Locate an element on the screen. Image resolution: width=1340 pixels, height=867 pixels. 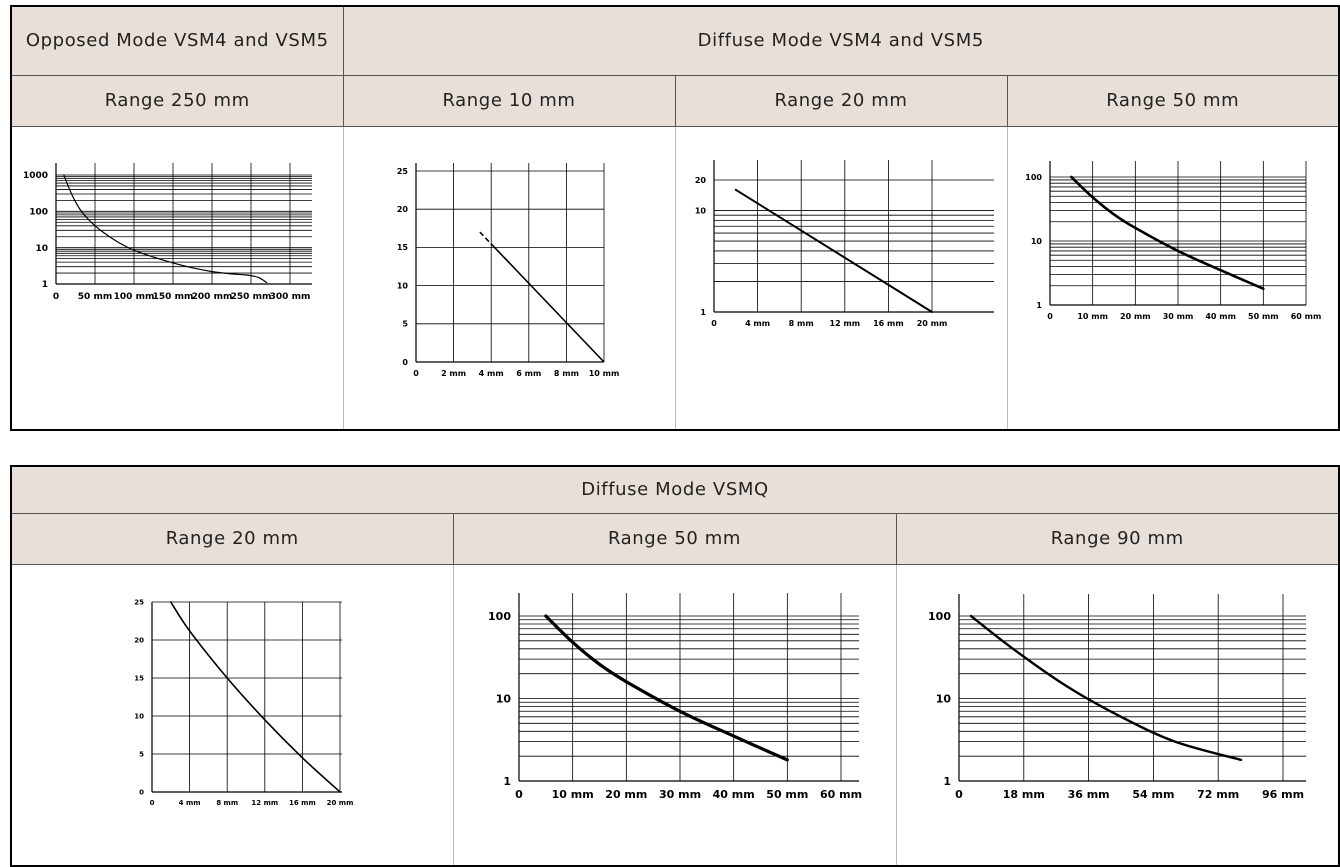
chart-cell: 0 5 10 15 20 25 0 4 mm 8 mm 12 mm 16 mm 20 mm is located at coordinates (232, 715).